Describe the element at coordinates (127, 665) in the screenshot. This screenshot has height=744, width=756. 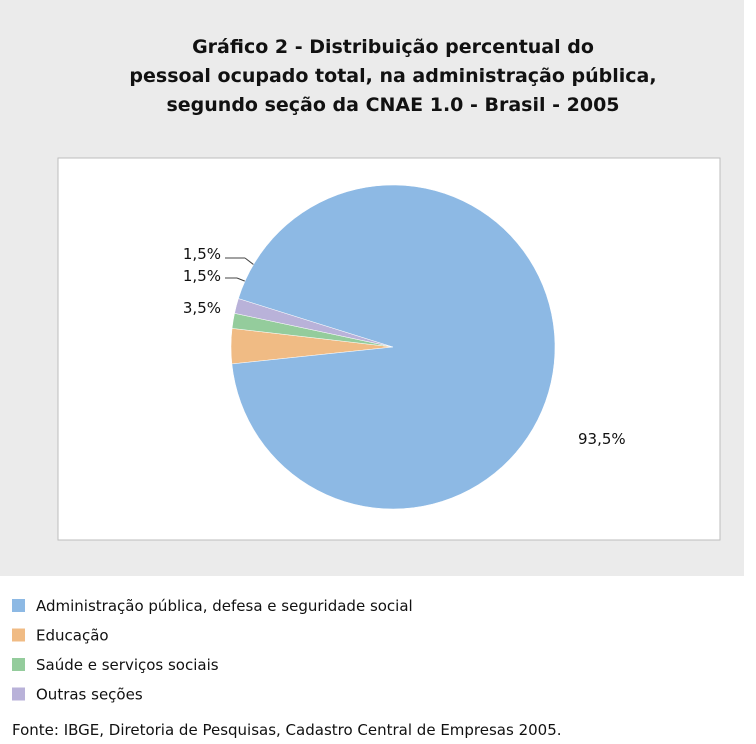
I see `legend-label: Saúde e serviços sociais` at that location.